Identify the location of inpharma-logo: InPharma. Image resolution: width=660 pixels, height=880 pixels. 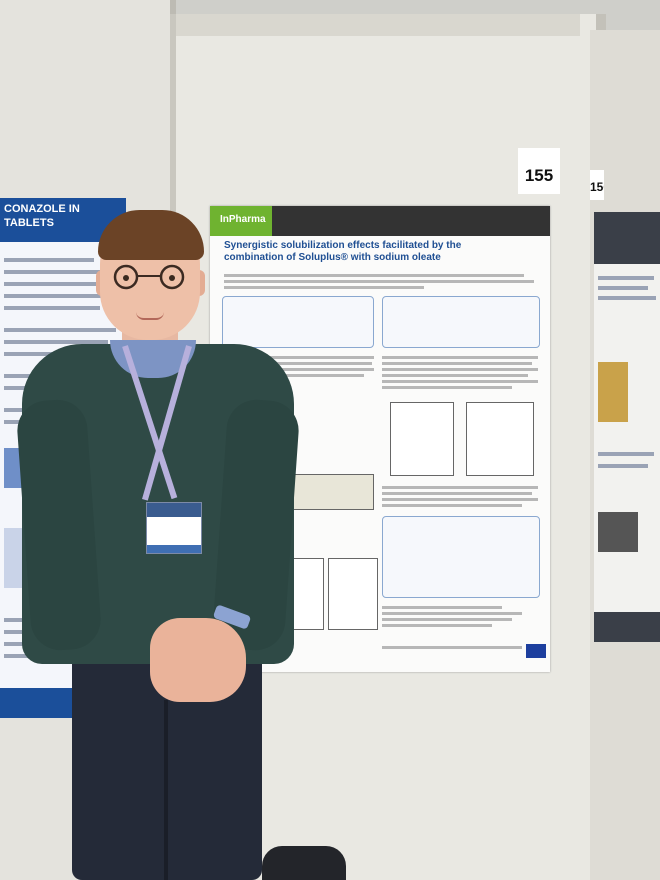
(243, 219).